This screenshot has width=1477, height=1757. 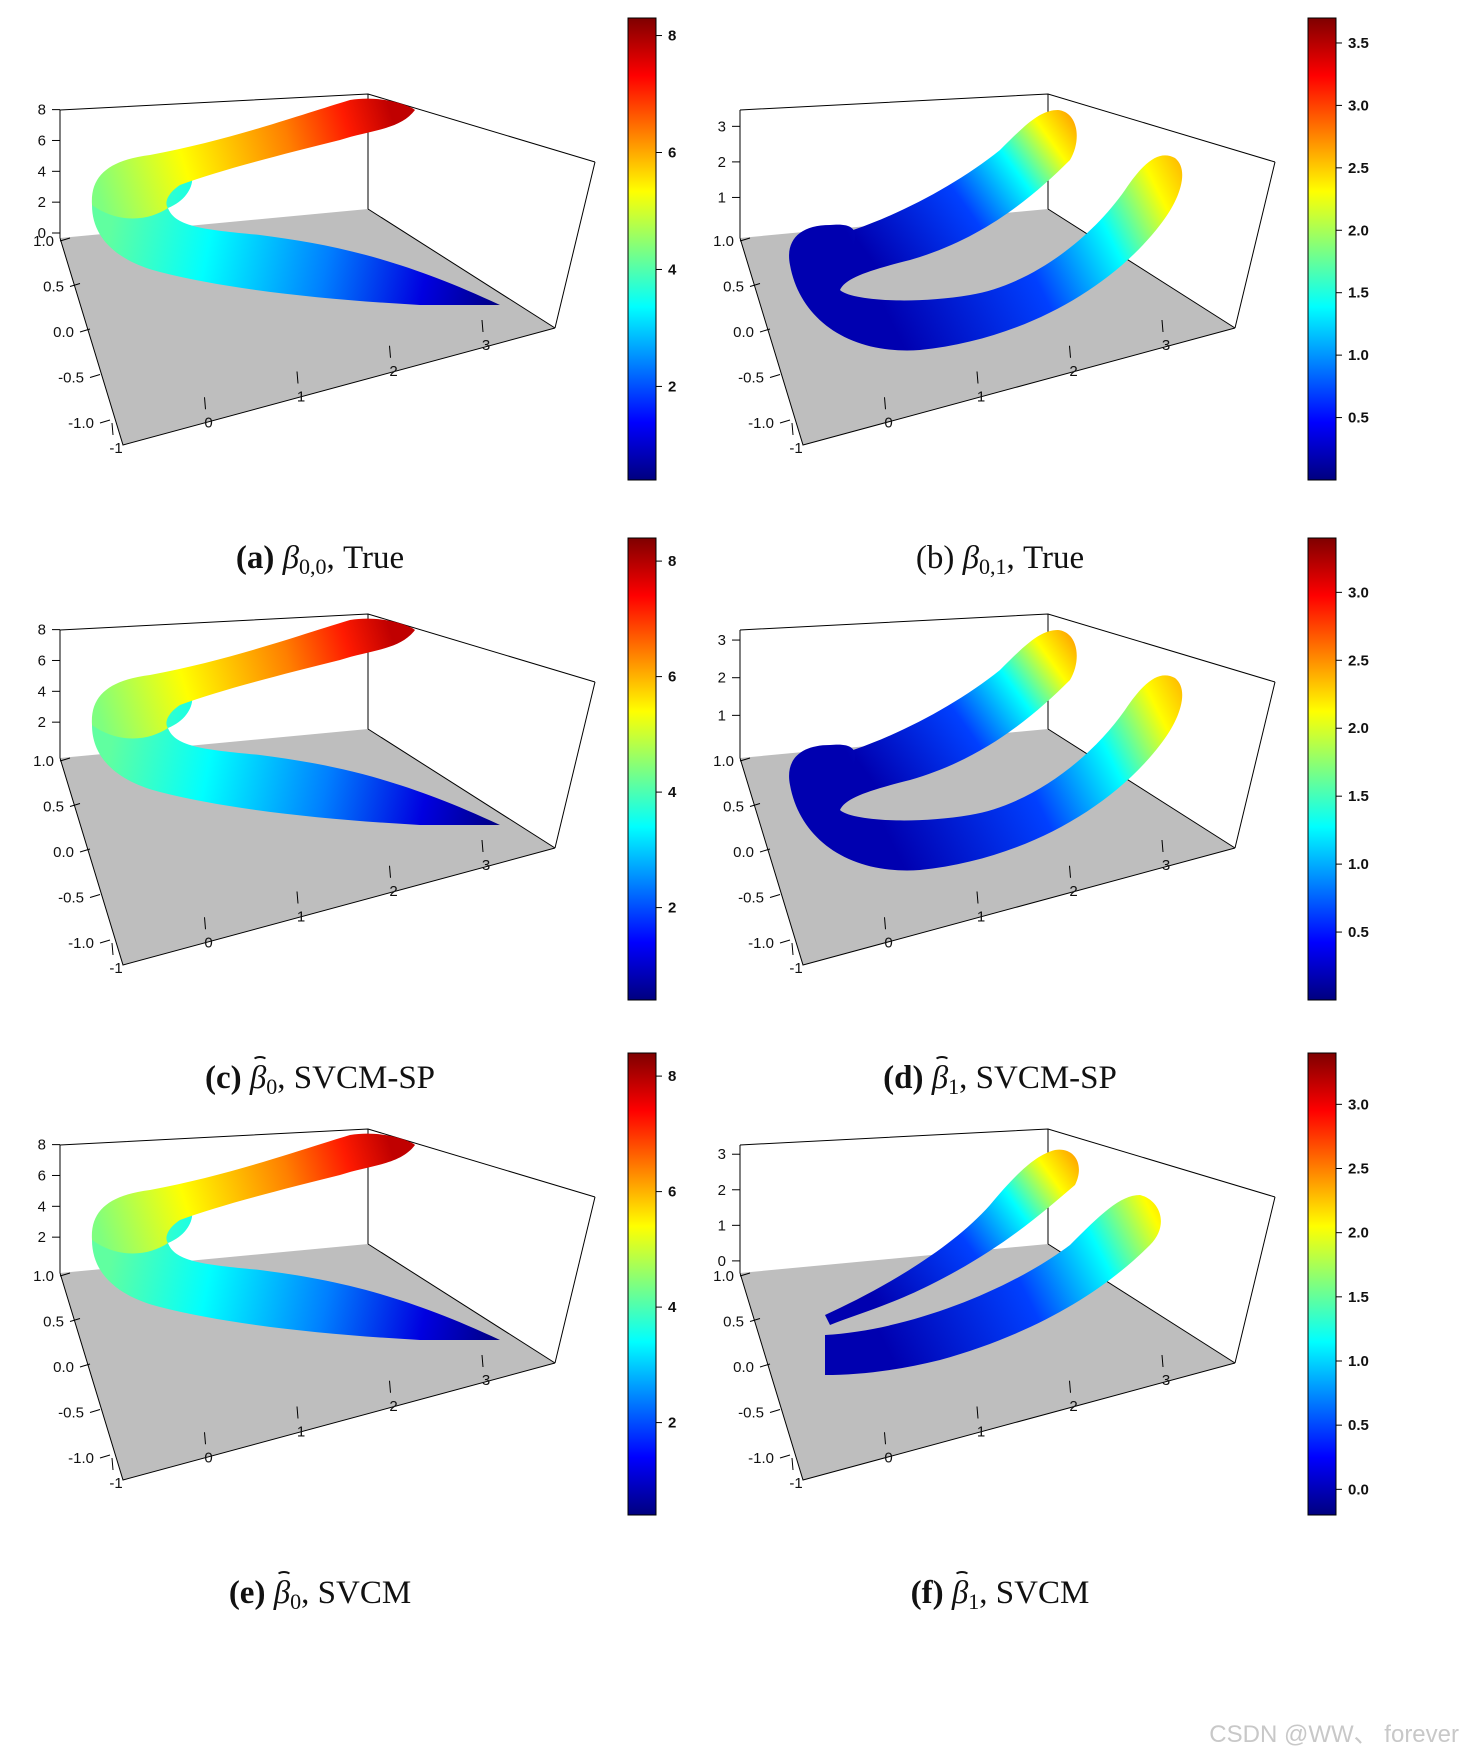 I want to click on caption-subscript: 1, so click(x=974, y=1601).